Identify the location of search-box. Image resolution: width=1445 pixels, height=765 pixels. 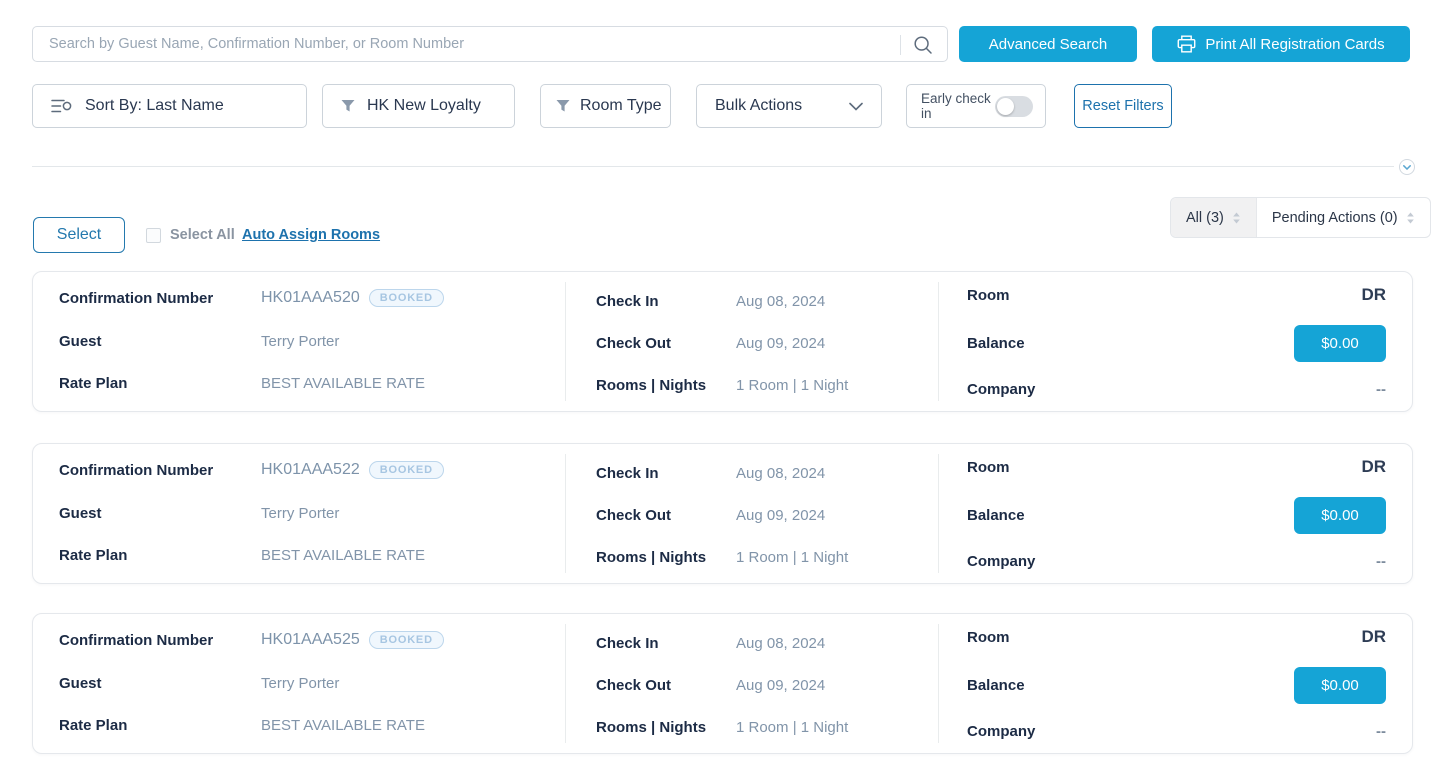
(490, 44).